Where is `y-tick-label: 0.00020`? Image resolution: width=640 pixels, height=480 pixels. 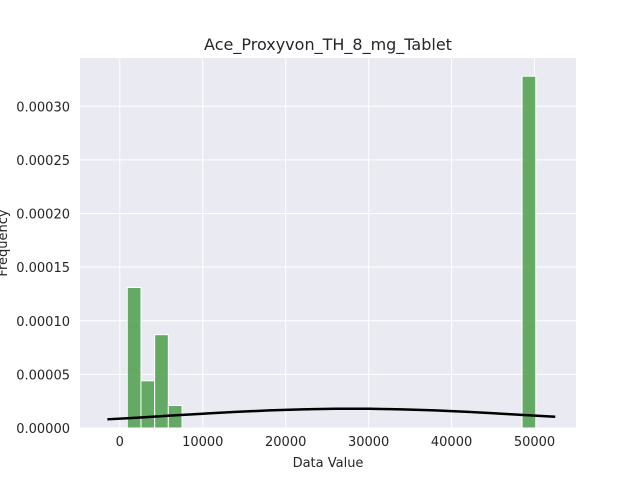
y-tick-label: 0.00020 is located at coordinates (43, 215).